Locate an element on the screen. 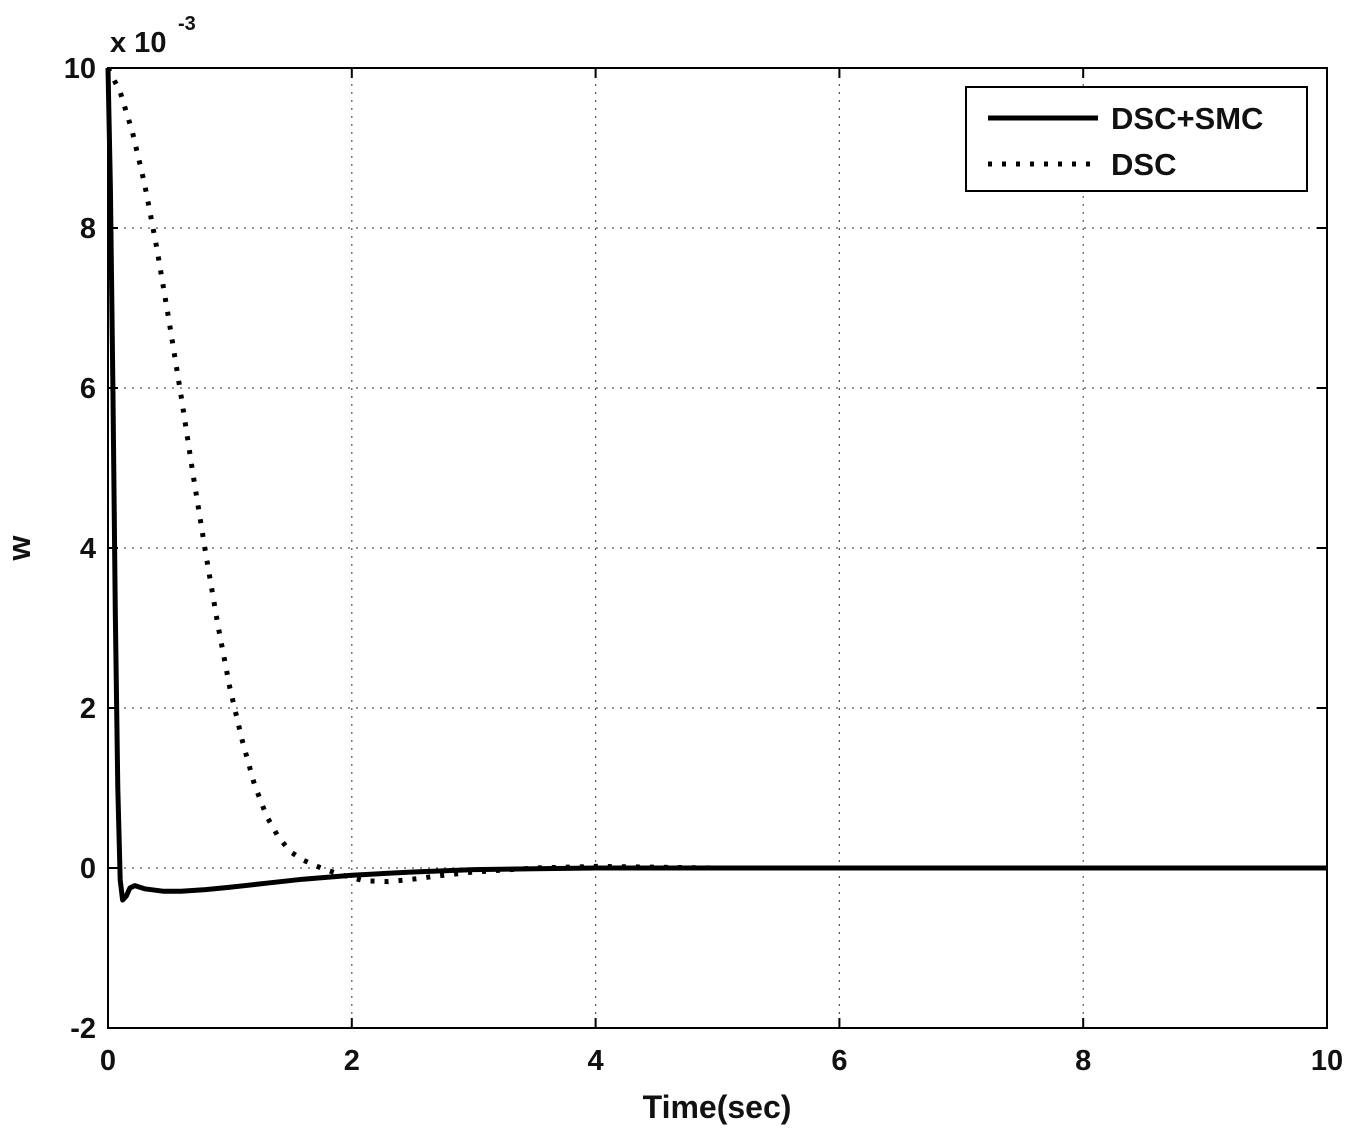 The width and height of the screenshot is (1358, 1135). x-axis-label: Time(sec) is located at coordinates (717, 1107).